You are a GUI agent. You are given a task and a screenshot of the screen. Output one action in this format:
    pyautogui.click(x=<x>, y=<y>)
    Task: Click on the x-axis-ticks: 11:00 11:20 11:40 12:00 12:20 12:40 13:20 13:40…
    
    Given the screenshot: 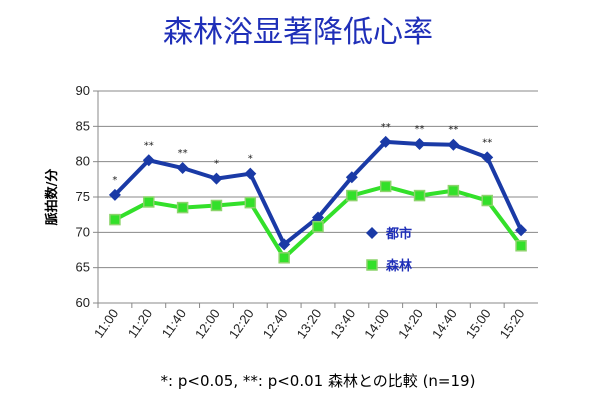 What is the action you would take?
    pyautogui.click(x=309, y=323)
    